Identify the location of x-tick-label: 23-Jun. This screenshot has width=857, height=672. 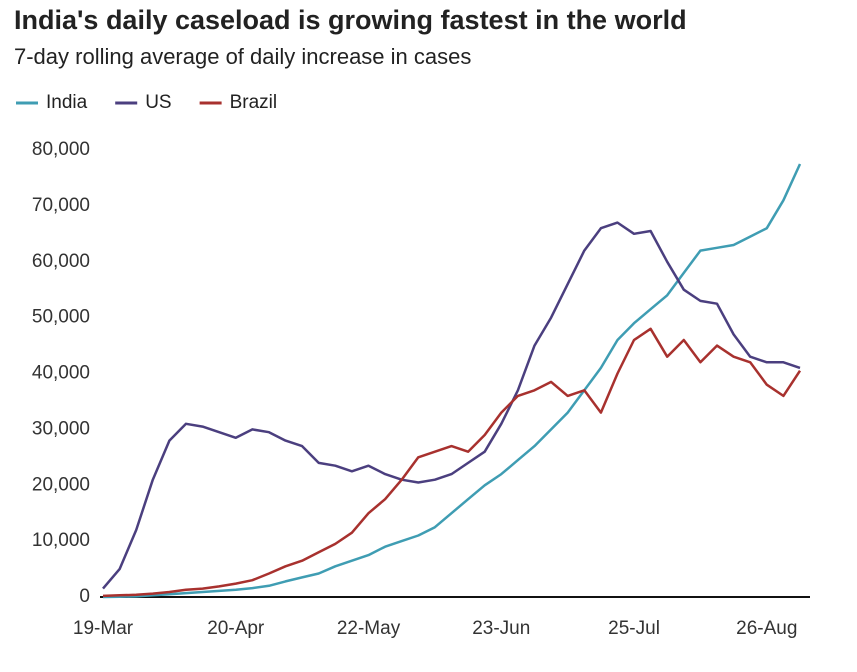
(501, 628).